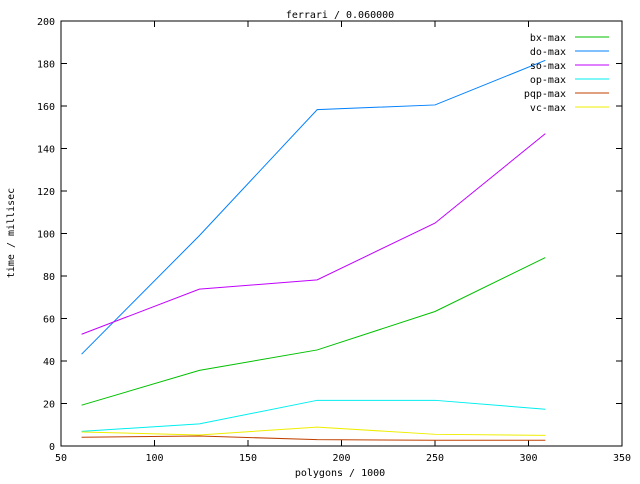 The height and width of the screenshot is (484, 640). Describe the element at coordinates (46, 107) in the screenshot. I see `y-tick-label: 160` at that location.